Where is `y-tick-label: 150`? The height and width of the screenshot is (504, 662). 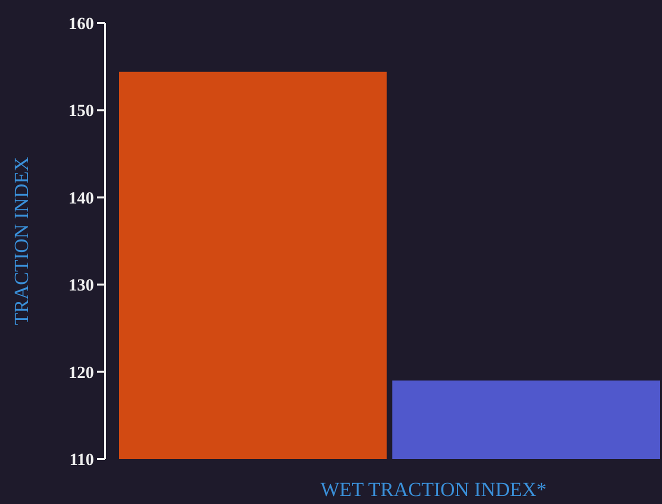 y-tick-label: 150 is located at coordinates (81, 110).